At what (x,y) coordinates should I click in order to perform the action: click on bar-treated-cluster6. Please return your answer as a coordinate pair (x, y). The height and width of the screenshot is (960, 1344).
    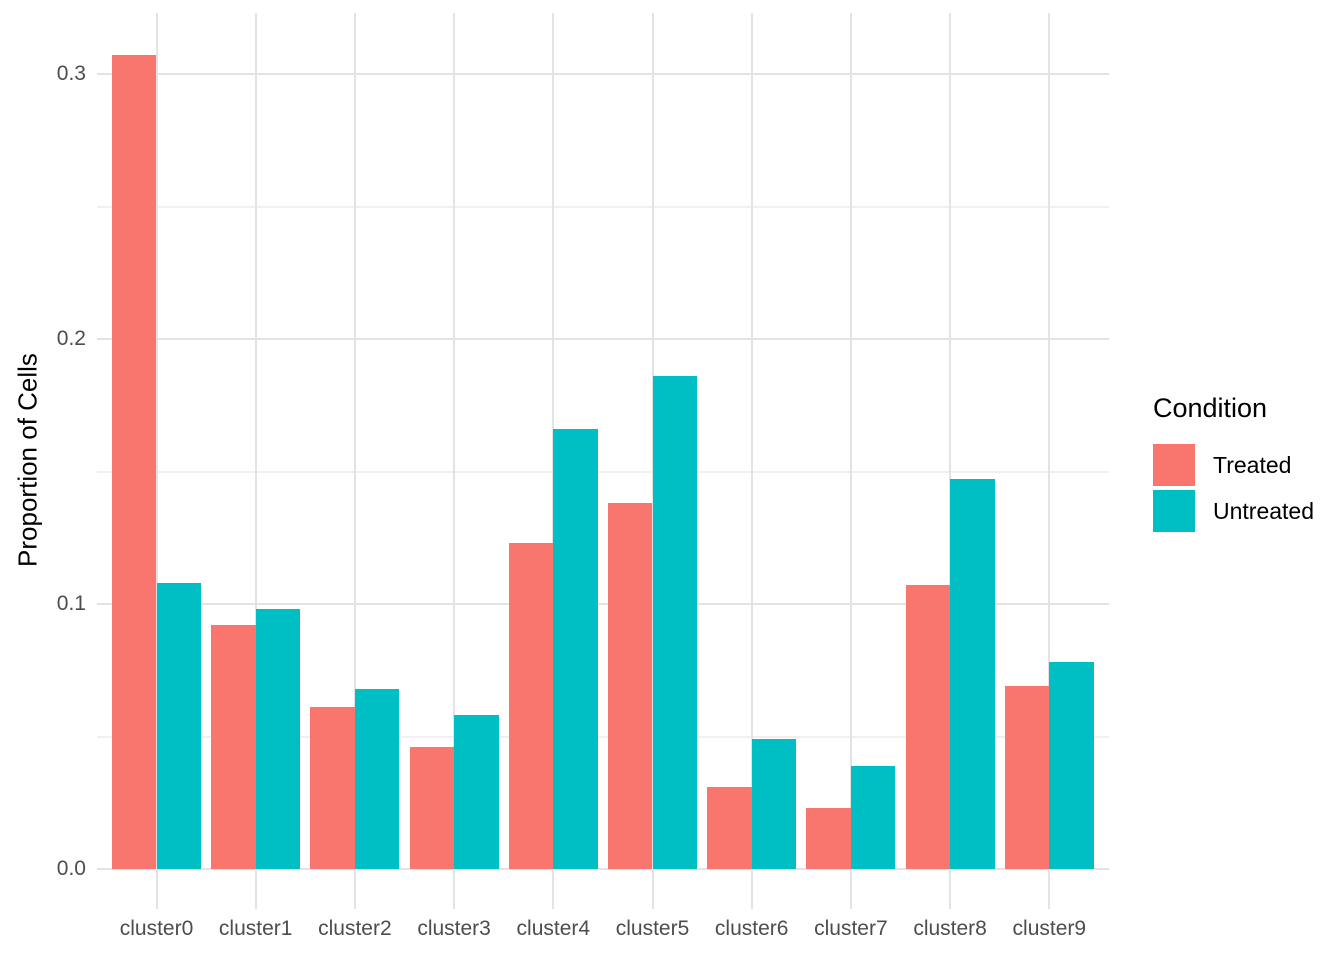
    Looking at the image, I should click on (729, 827).